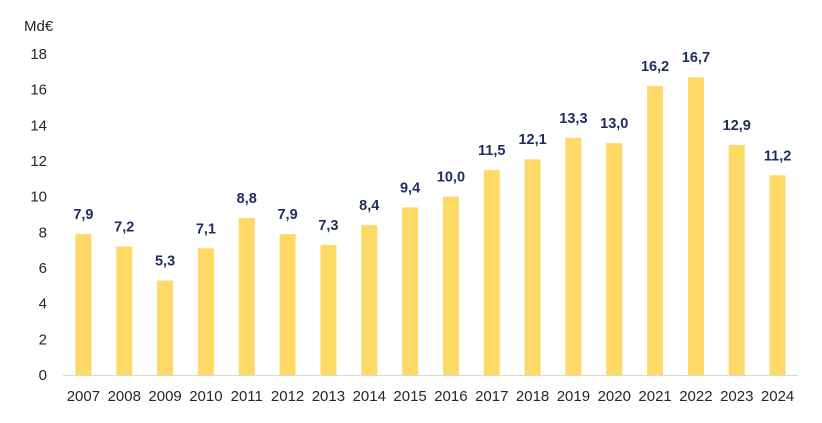 The height and width of the screenshot is (423, 822). What do you see at coordinates (165, 327) in the screenshot?
I see `bar-2009` at bounding box center [165, 327].